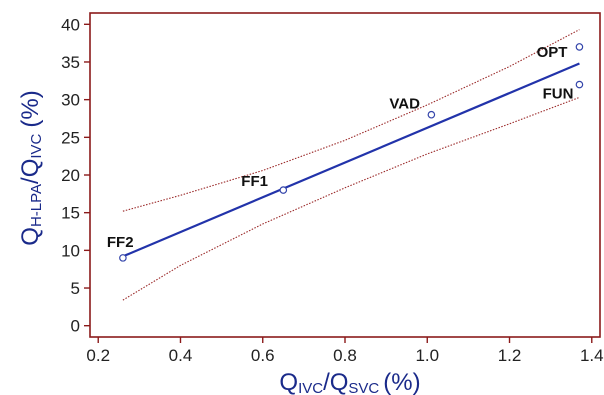 The image size is (604, 395). What do you see at coordinates (283, 190) in the screenshot?
I see `data-point-ff1` at bounding box center [283, 190].